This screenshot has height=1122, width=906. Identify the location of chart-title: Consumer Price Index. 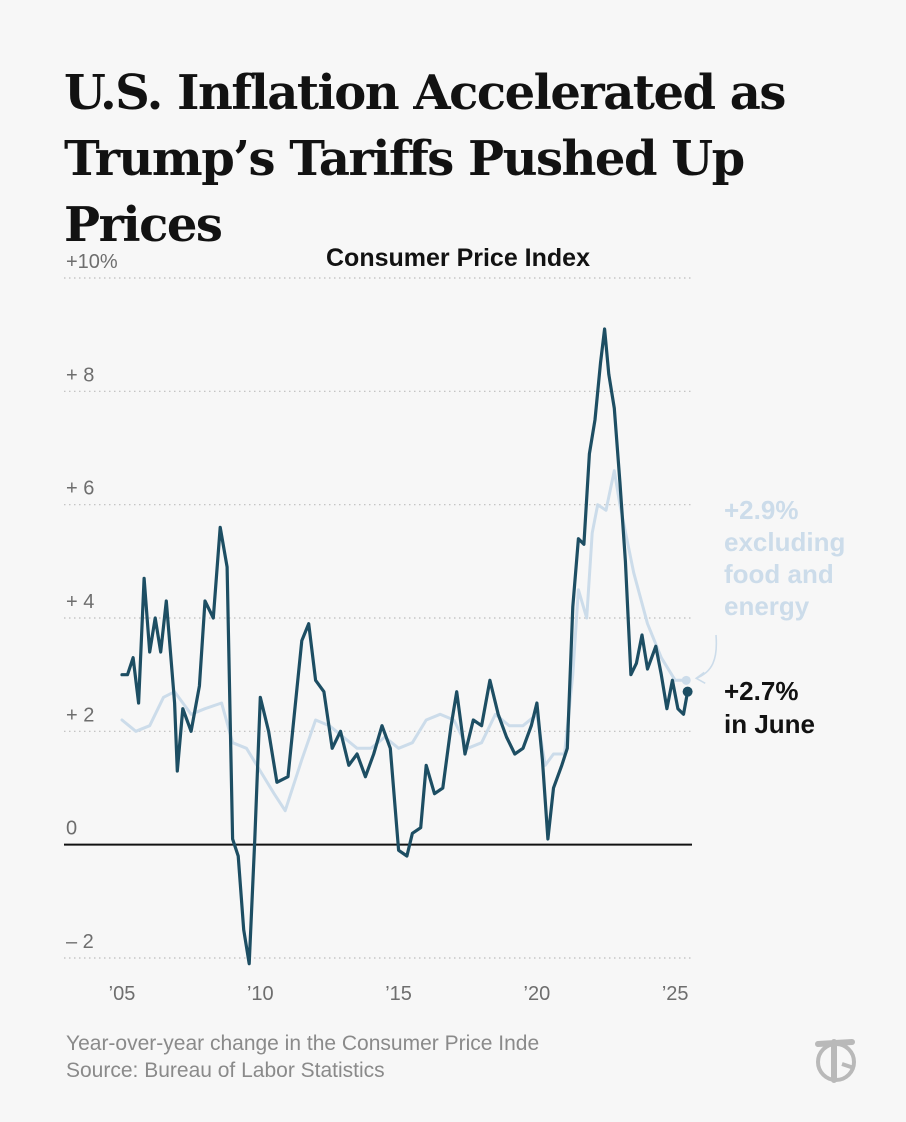
(458, 258).